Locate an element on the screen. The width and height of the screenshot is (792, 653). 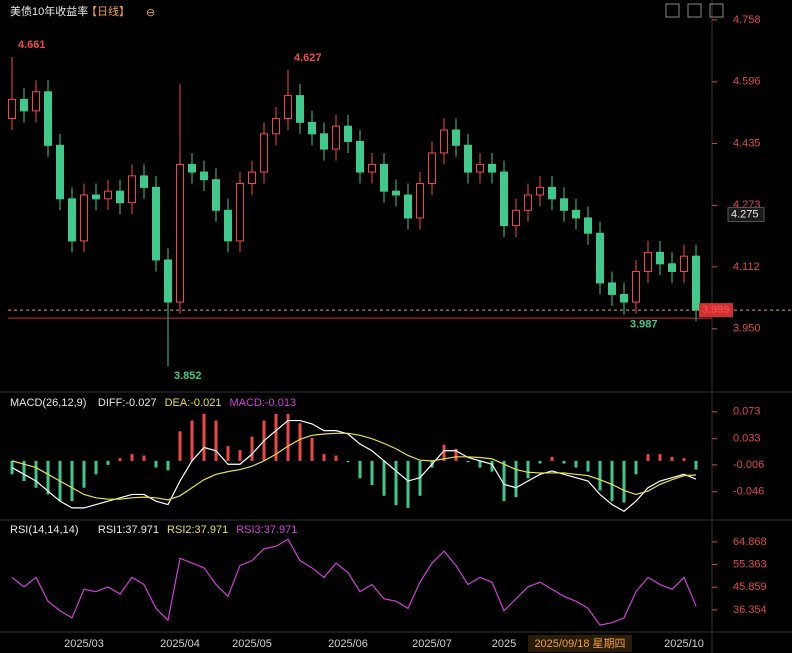
crosshair-value-box is located at coordinates (746, 215).